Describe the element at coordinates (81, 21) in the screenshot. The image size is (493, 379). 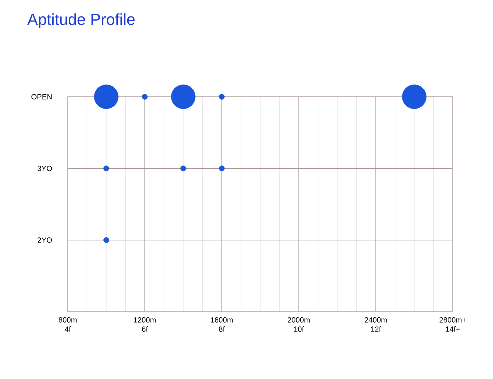
I see `chart-title: Aptitude Profile` at that location.